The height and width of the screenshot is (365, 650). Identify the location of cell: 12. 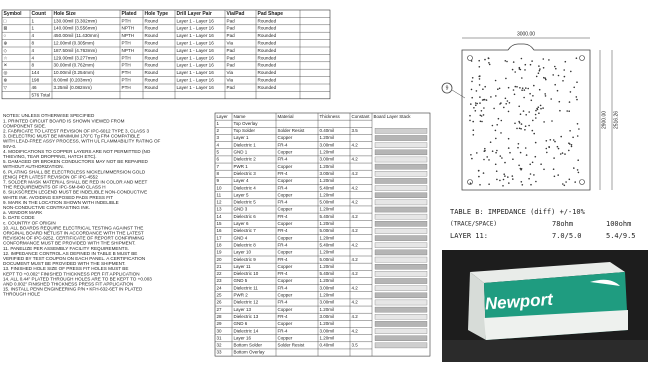
(220, 202).